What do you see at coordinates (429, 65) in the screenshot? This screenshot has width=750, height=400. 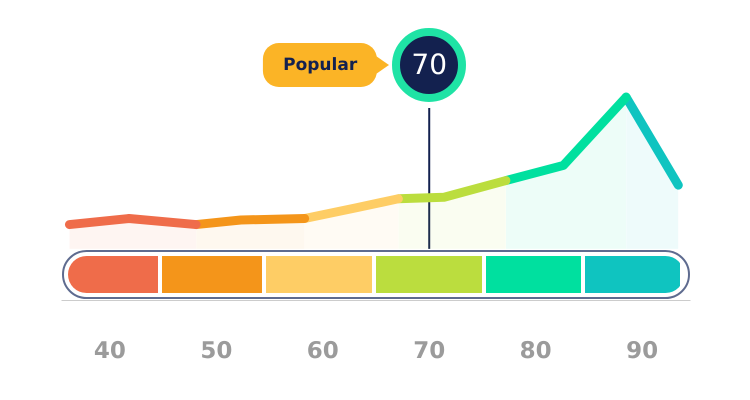 I see `text: 70` at bounding box center [429, 65].